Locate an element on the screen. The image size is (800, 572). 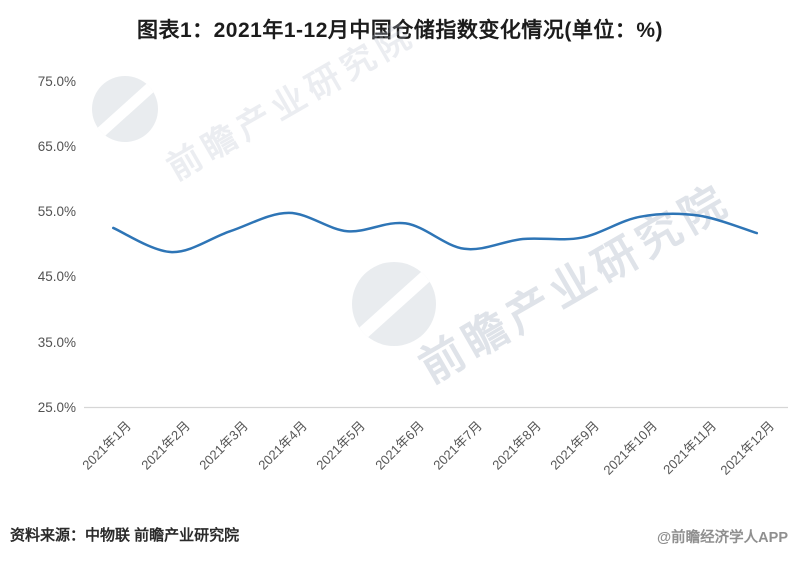
x-axis-label: 2021年7月 is located at coordinates (457, 445).